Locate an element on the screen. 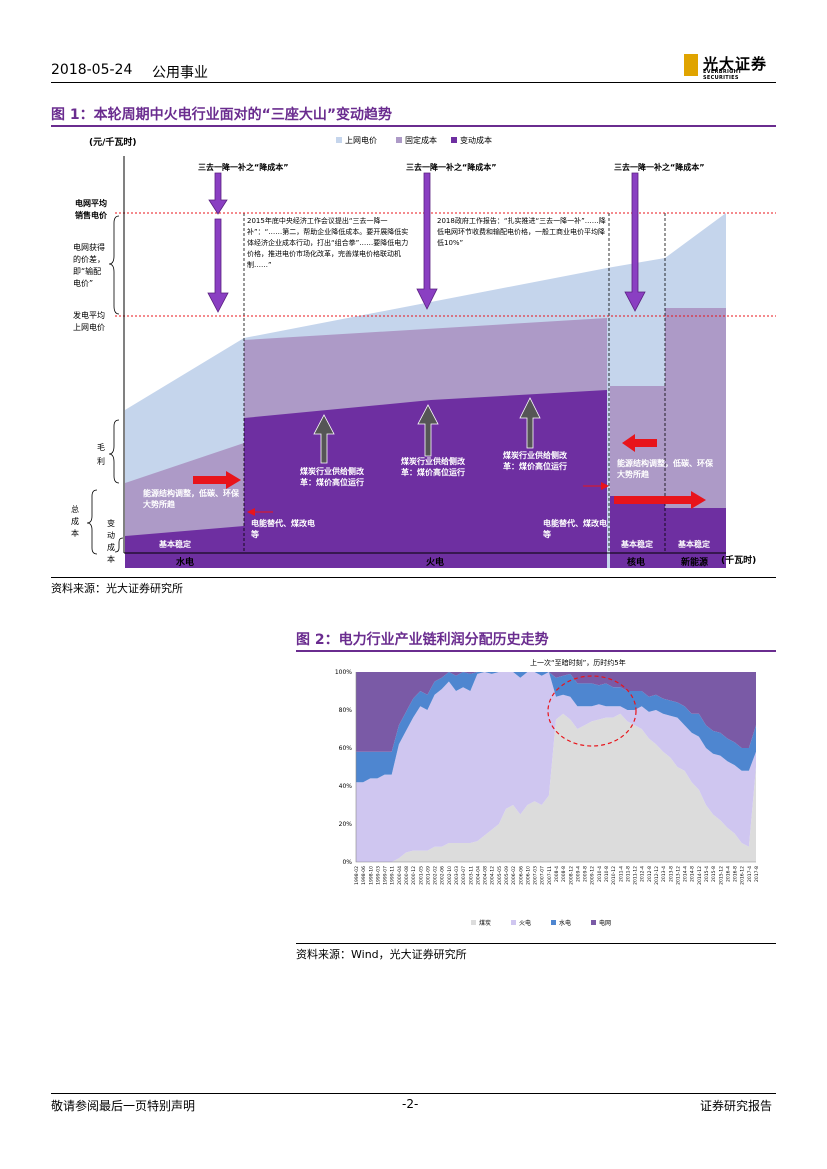 The image size is (827, 1169). y-tick-label: 100% is located at coordinates (343, 672).